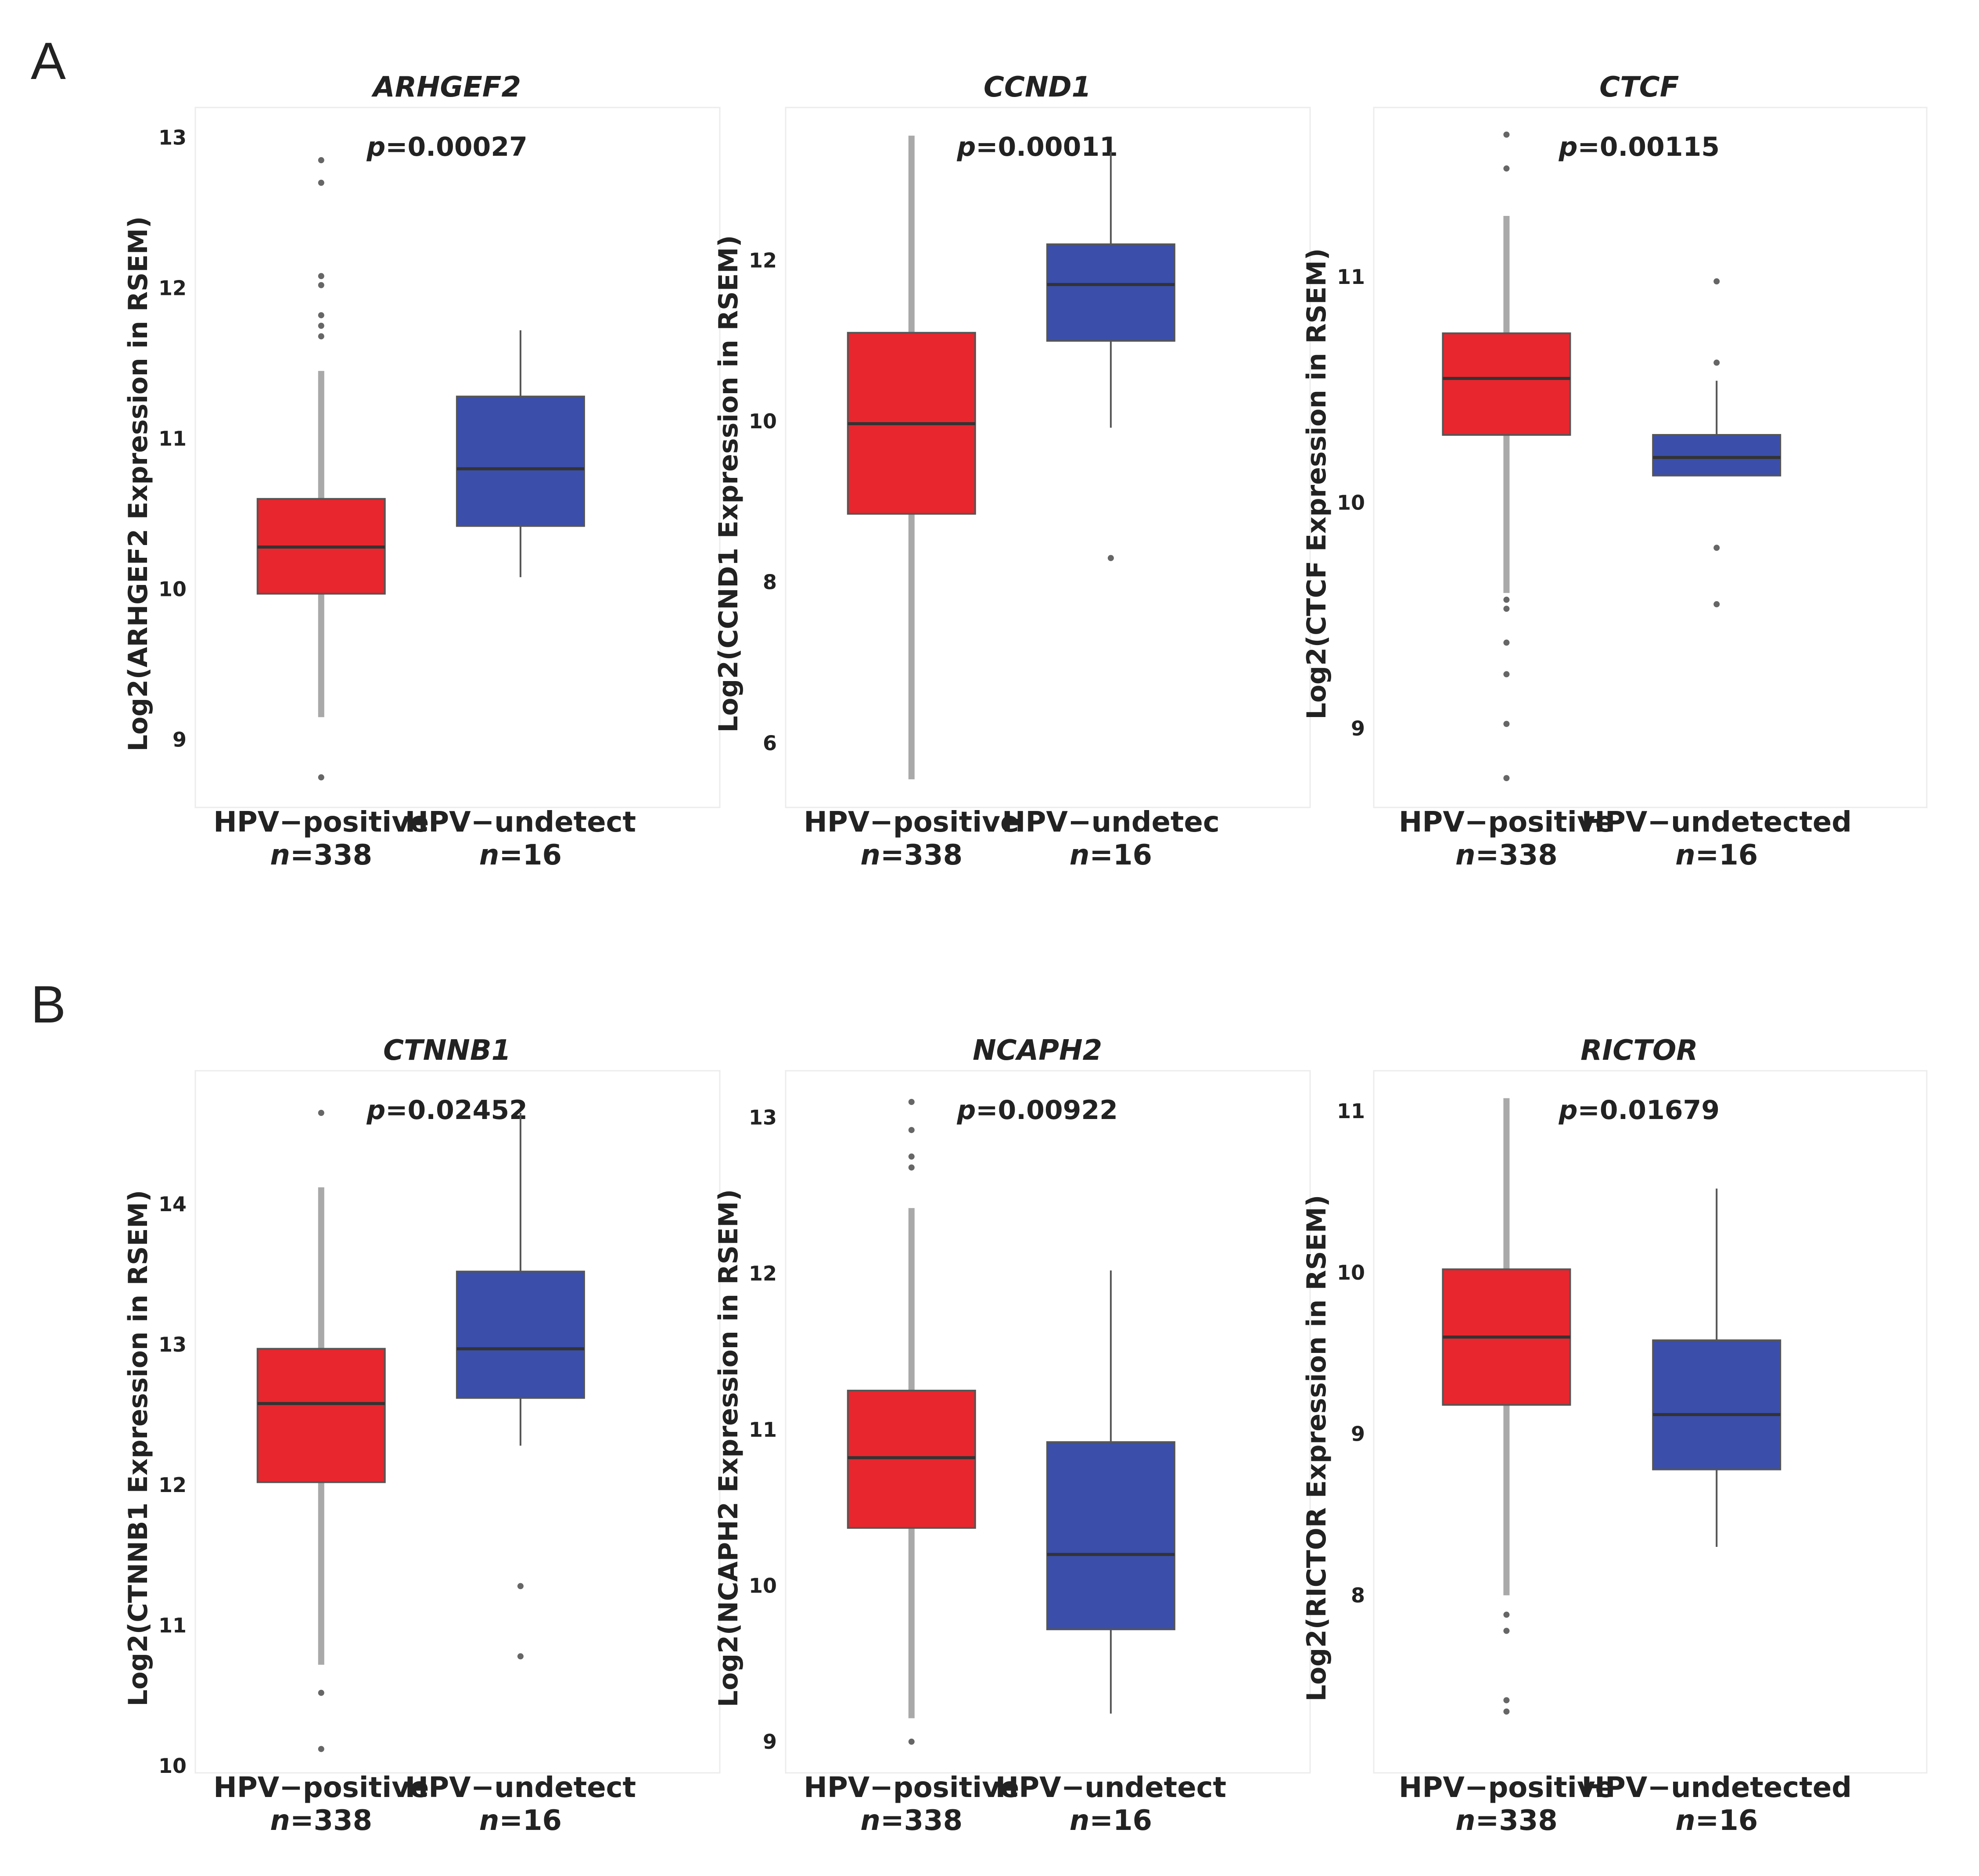 This screenshot has height=1876, width=1979. What do you see at coordinates (48, 1004) in the screenshot?
I see `panel-label-b: B` at bounding box center [48, 1004].